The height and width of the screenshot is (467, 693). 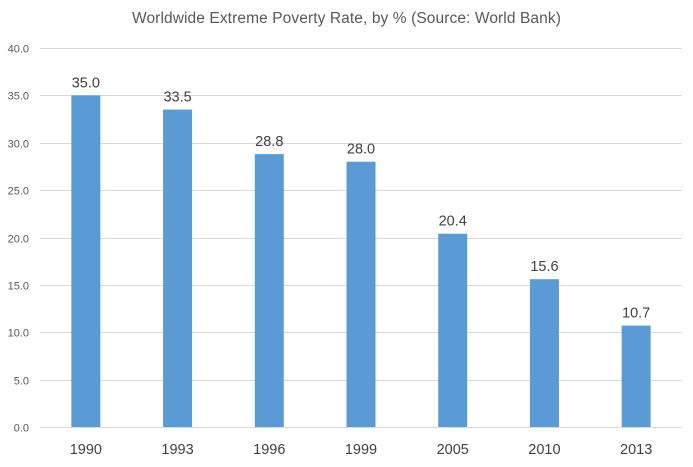 What do you see at coordinates (18, 50) in the screenshot?
I see `y-tick-label: 40.0` at bounding box center [18, 50].